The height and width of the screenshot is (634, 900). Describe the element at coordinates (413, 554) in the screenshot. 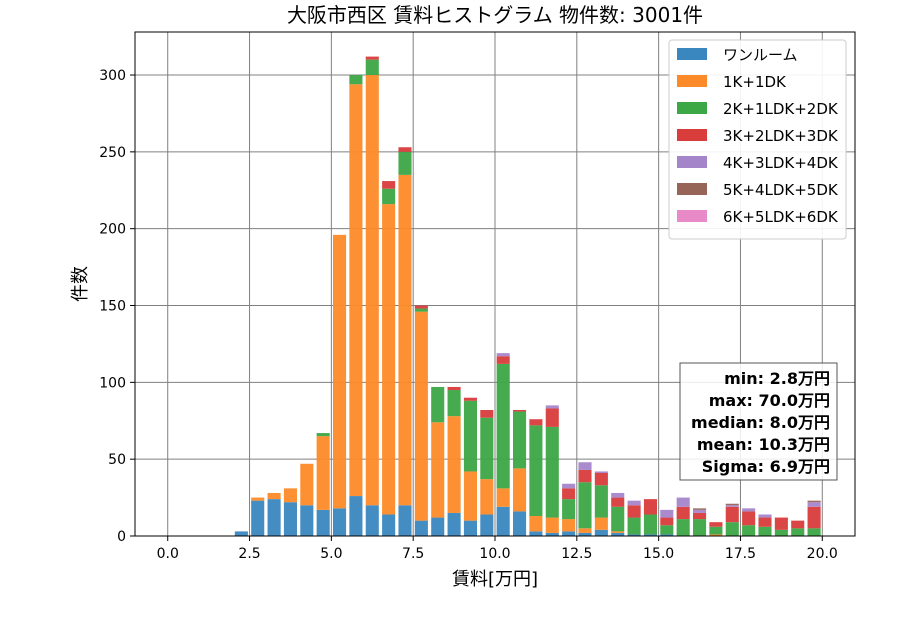

I see `x-tick-label: 7.5` at that location.